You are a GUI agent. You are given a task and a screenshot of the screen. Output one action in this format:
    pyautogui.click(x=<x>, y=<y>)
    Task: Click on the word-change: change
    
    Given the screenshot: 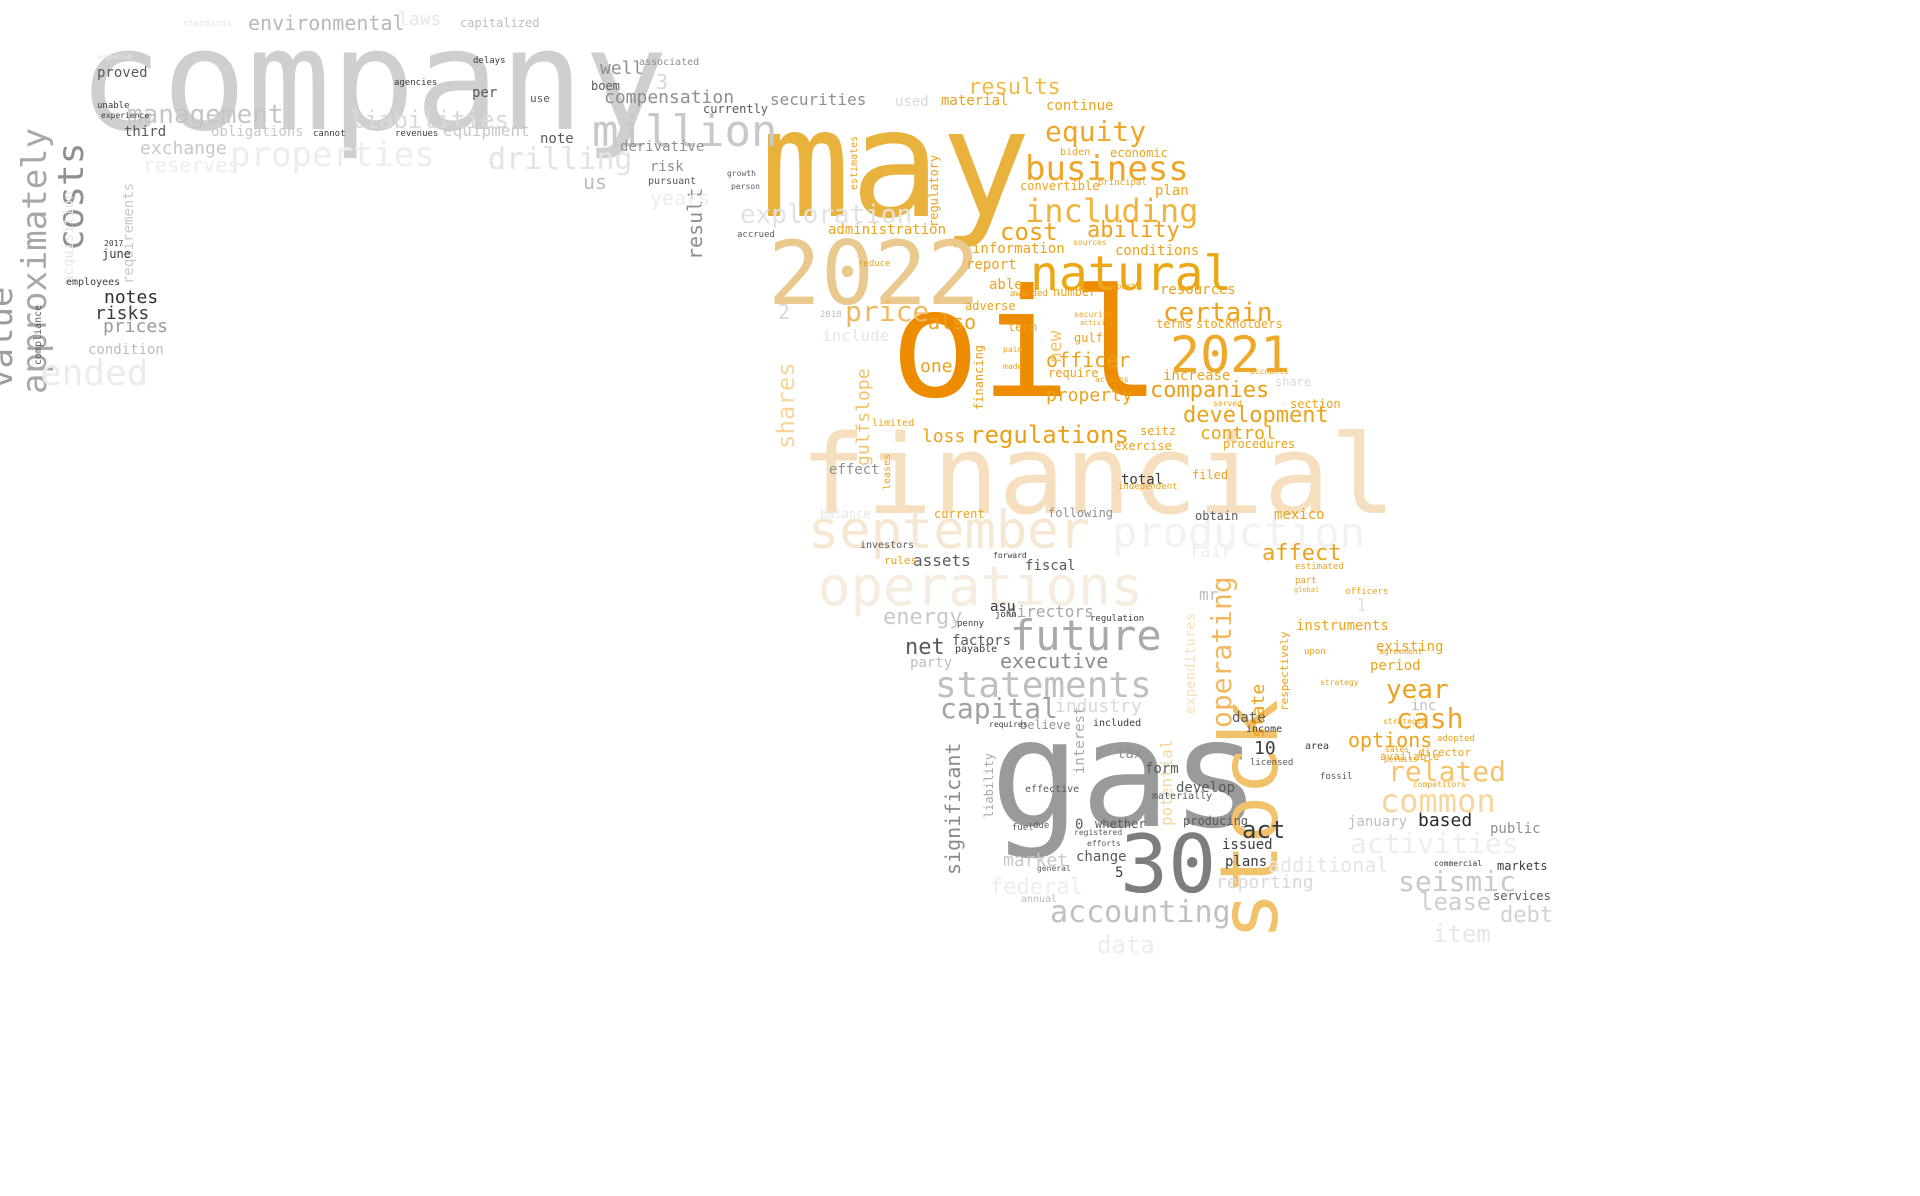 What is the action you would take?
    pyautogui.click(x=1101, y=857)
    